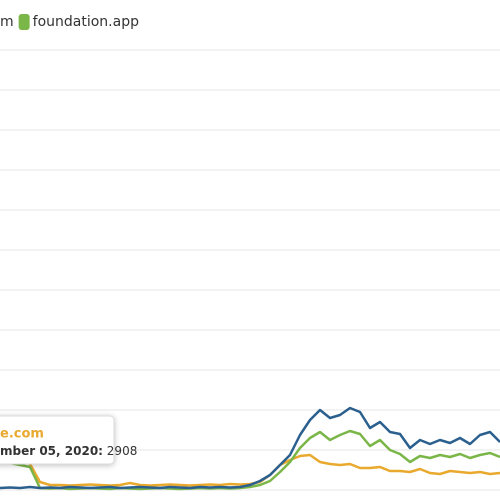 Image resolution: width=500 pixels, height=500 pixels. Describe the element at coordinates (57, 440) in the screenshot. I see `tooltip-box` at that location.